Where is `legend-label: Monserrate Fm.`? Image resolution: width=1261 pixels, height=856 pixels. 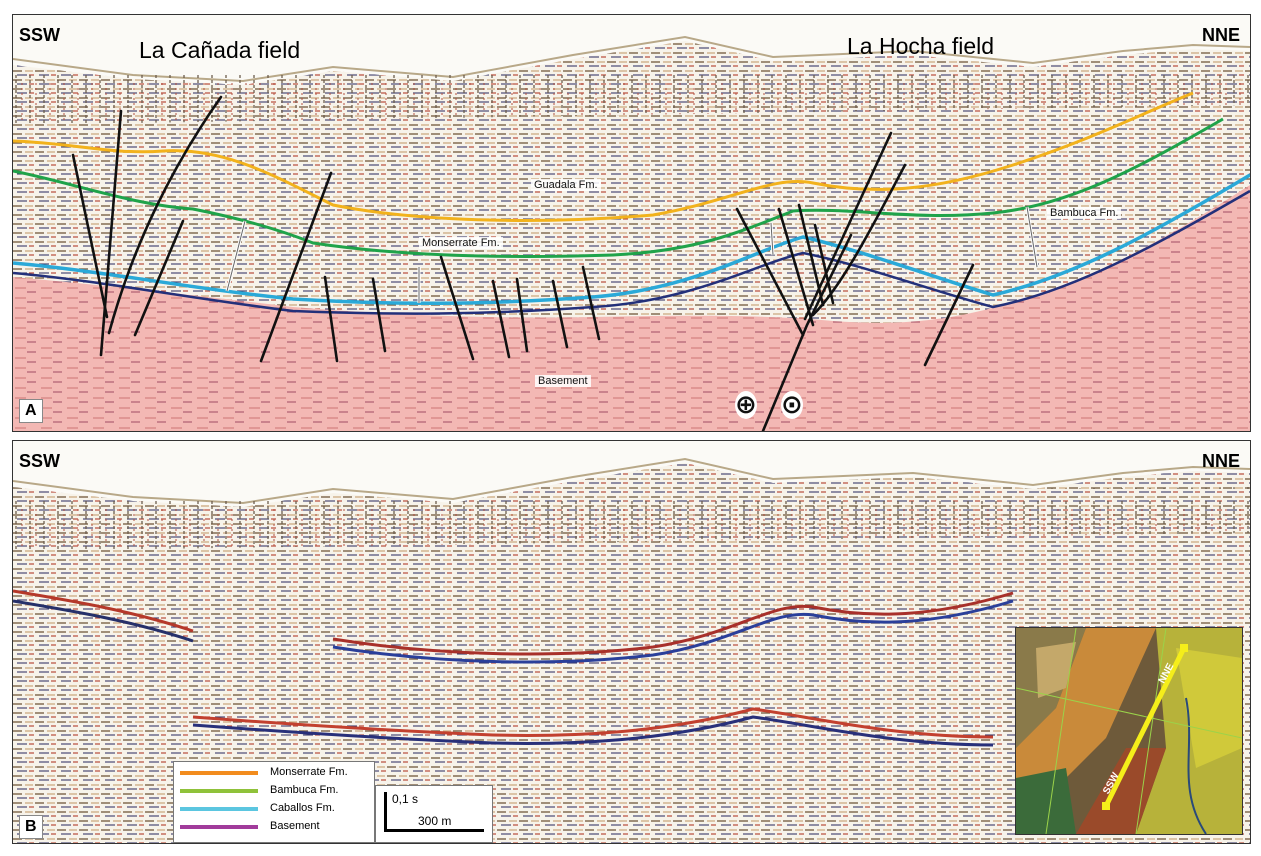 legend-label: Monserrate Fm. is located at coordinates (309, 772).